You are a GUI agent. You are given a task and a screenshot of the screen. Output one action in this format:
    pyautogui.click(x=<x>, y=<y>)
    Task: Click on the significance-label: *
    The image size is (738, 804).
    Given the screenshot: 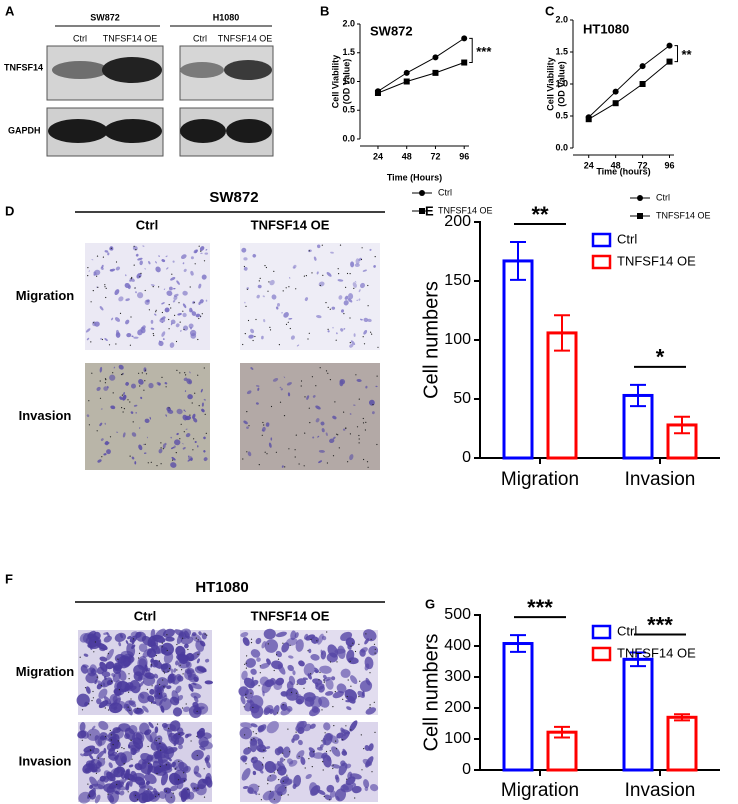 What is the action you would take?
    pyautogui.click(x=660, y=357)
    